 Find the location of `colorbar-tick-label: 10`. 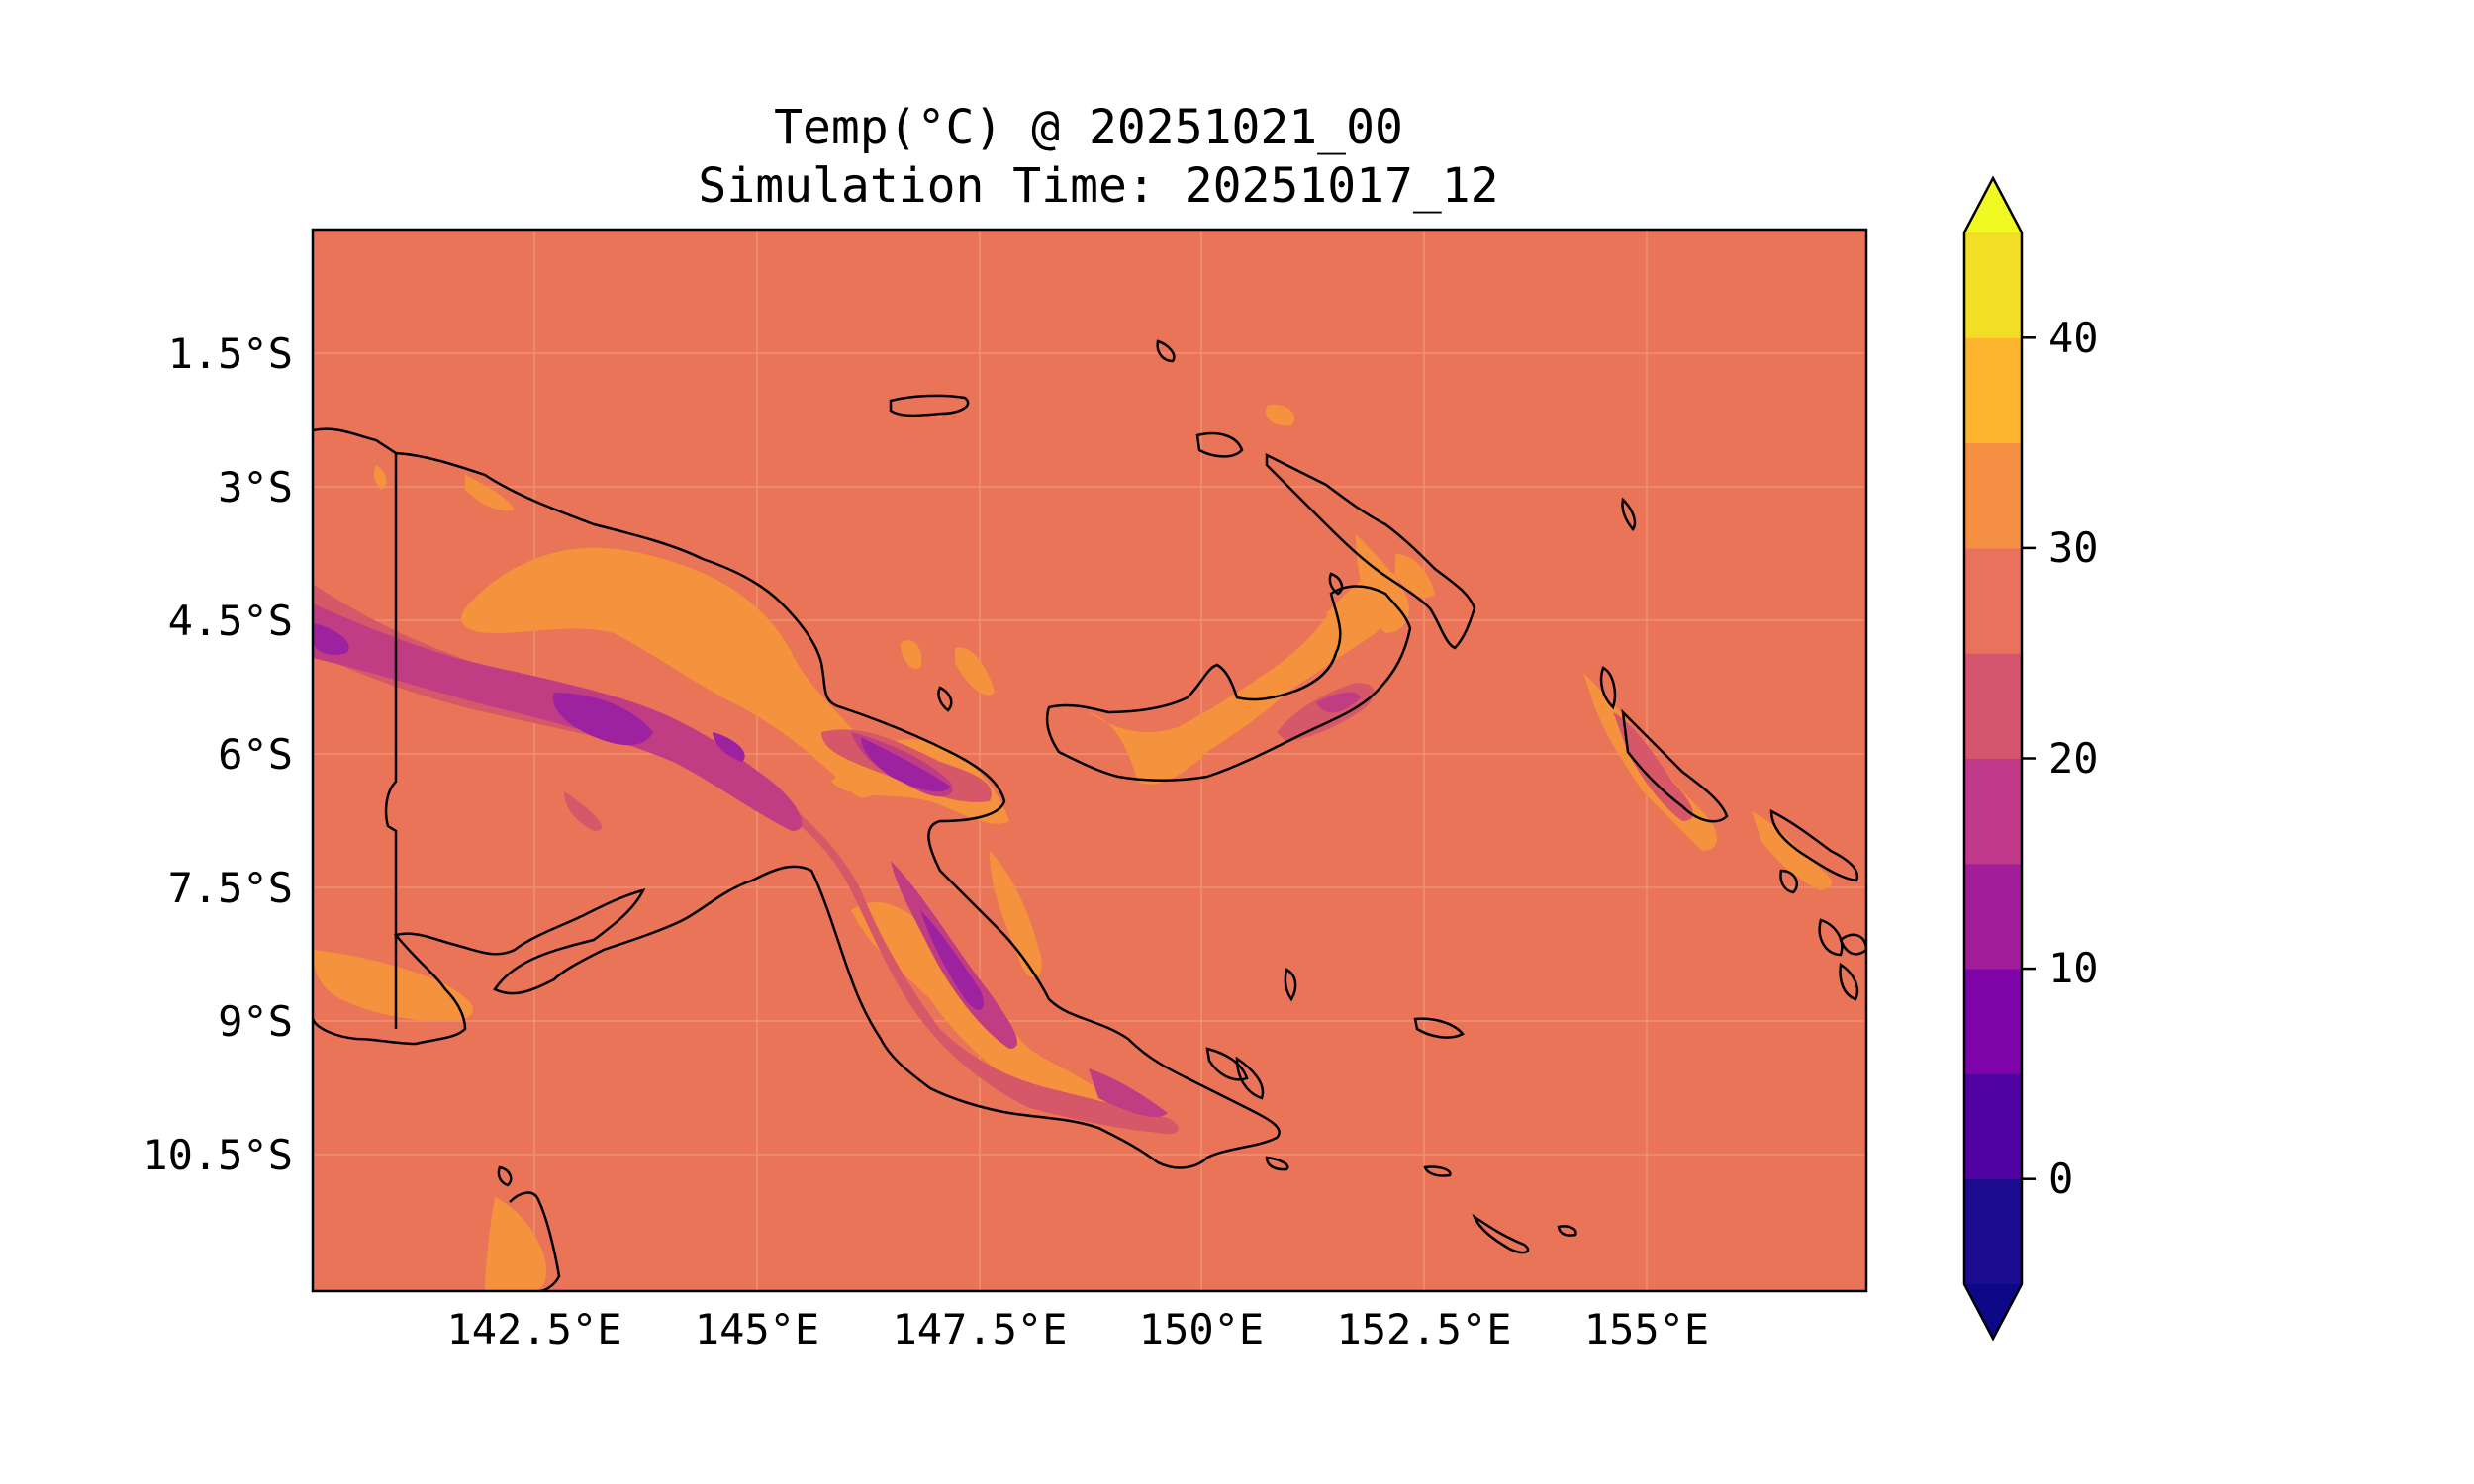

colorbar-tick-label: 10 is located at coordinates (2074, 968).